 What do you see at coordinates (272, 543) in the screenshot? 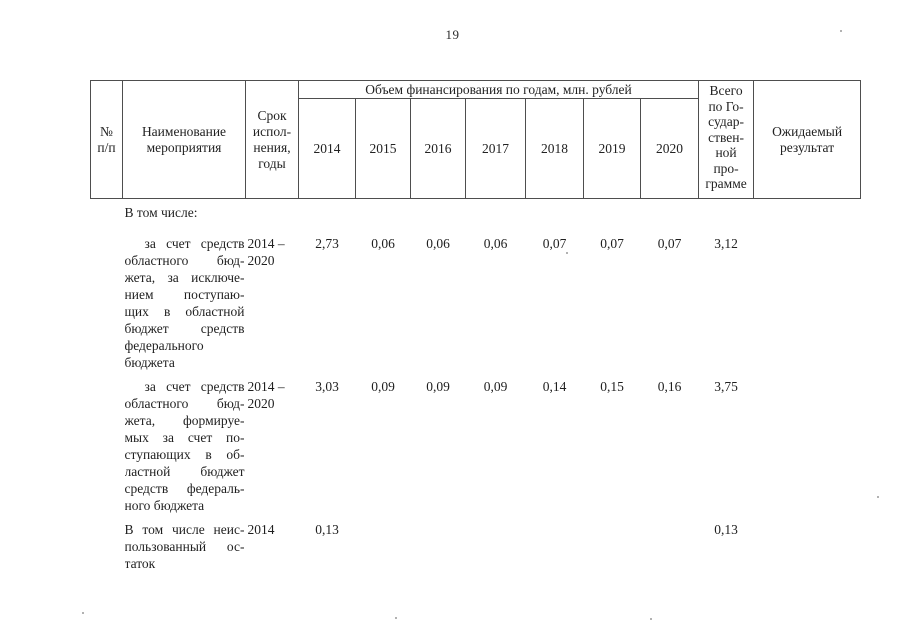
I see `term-cell: 2014` at bounding box center [272, 543].